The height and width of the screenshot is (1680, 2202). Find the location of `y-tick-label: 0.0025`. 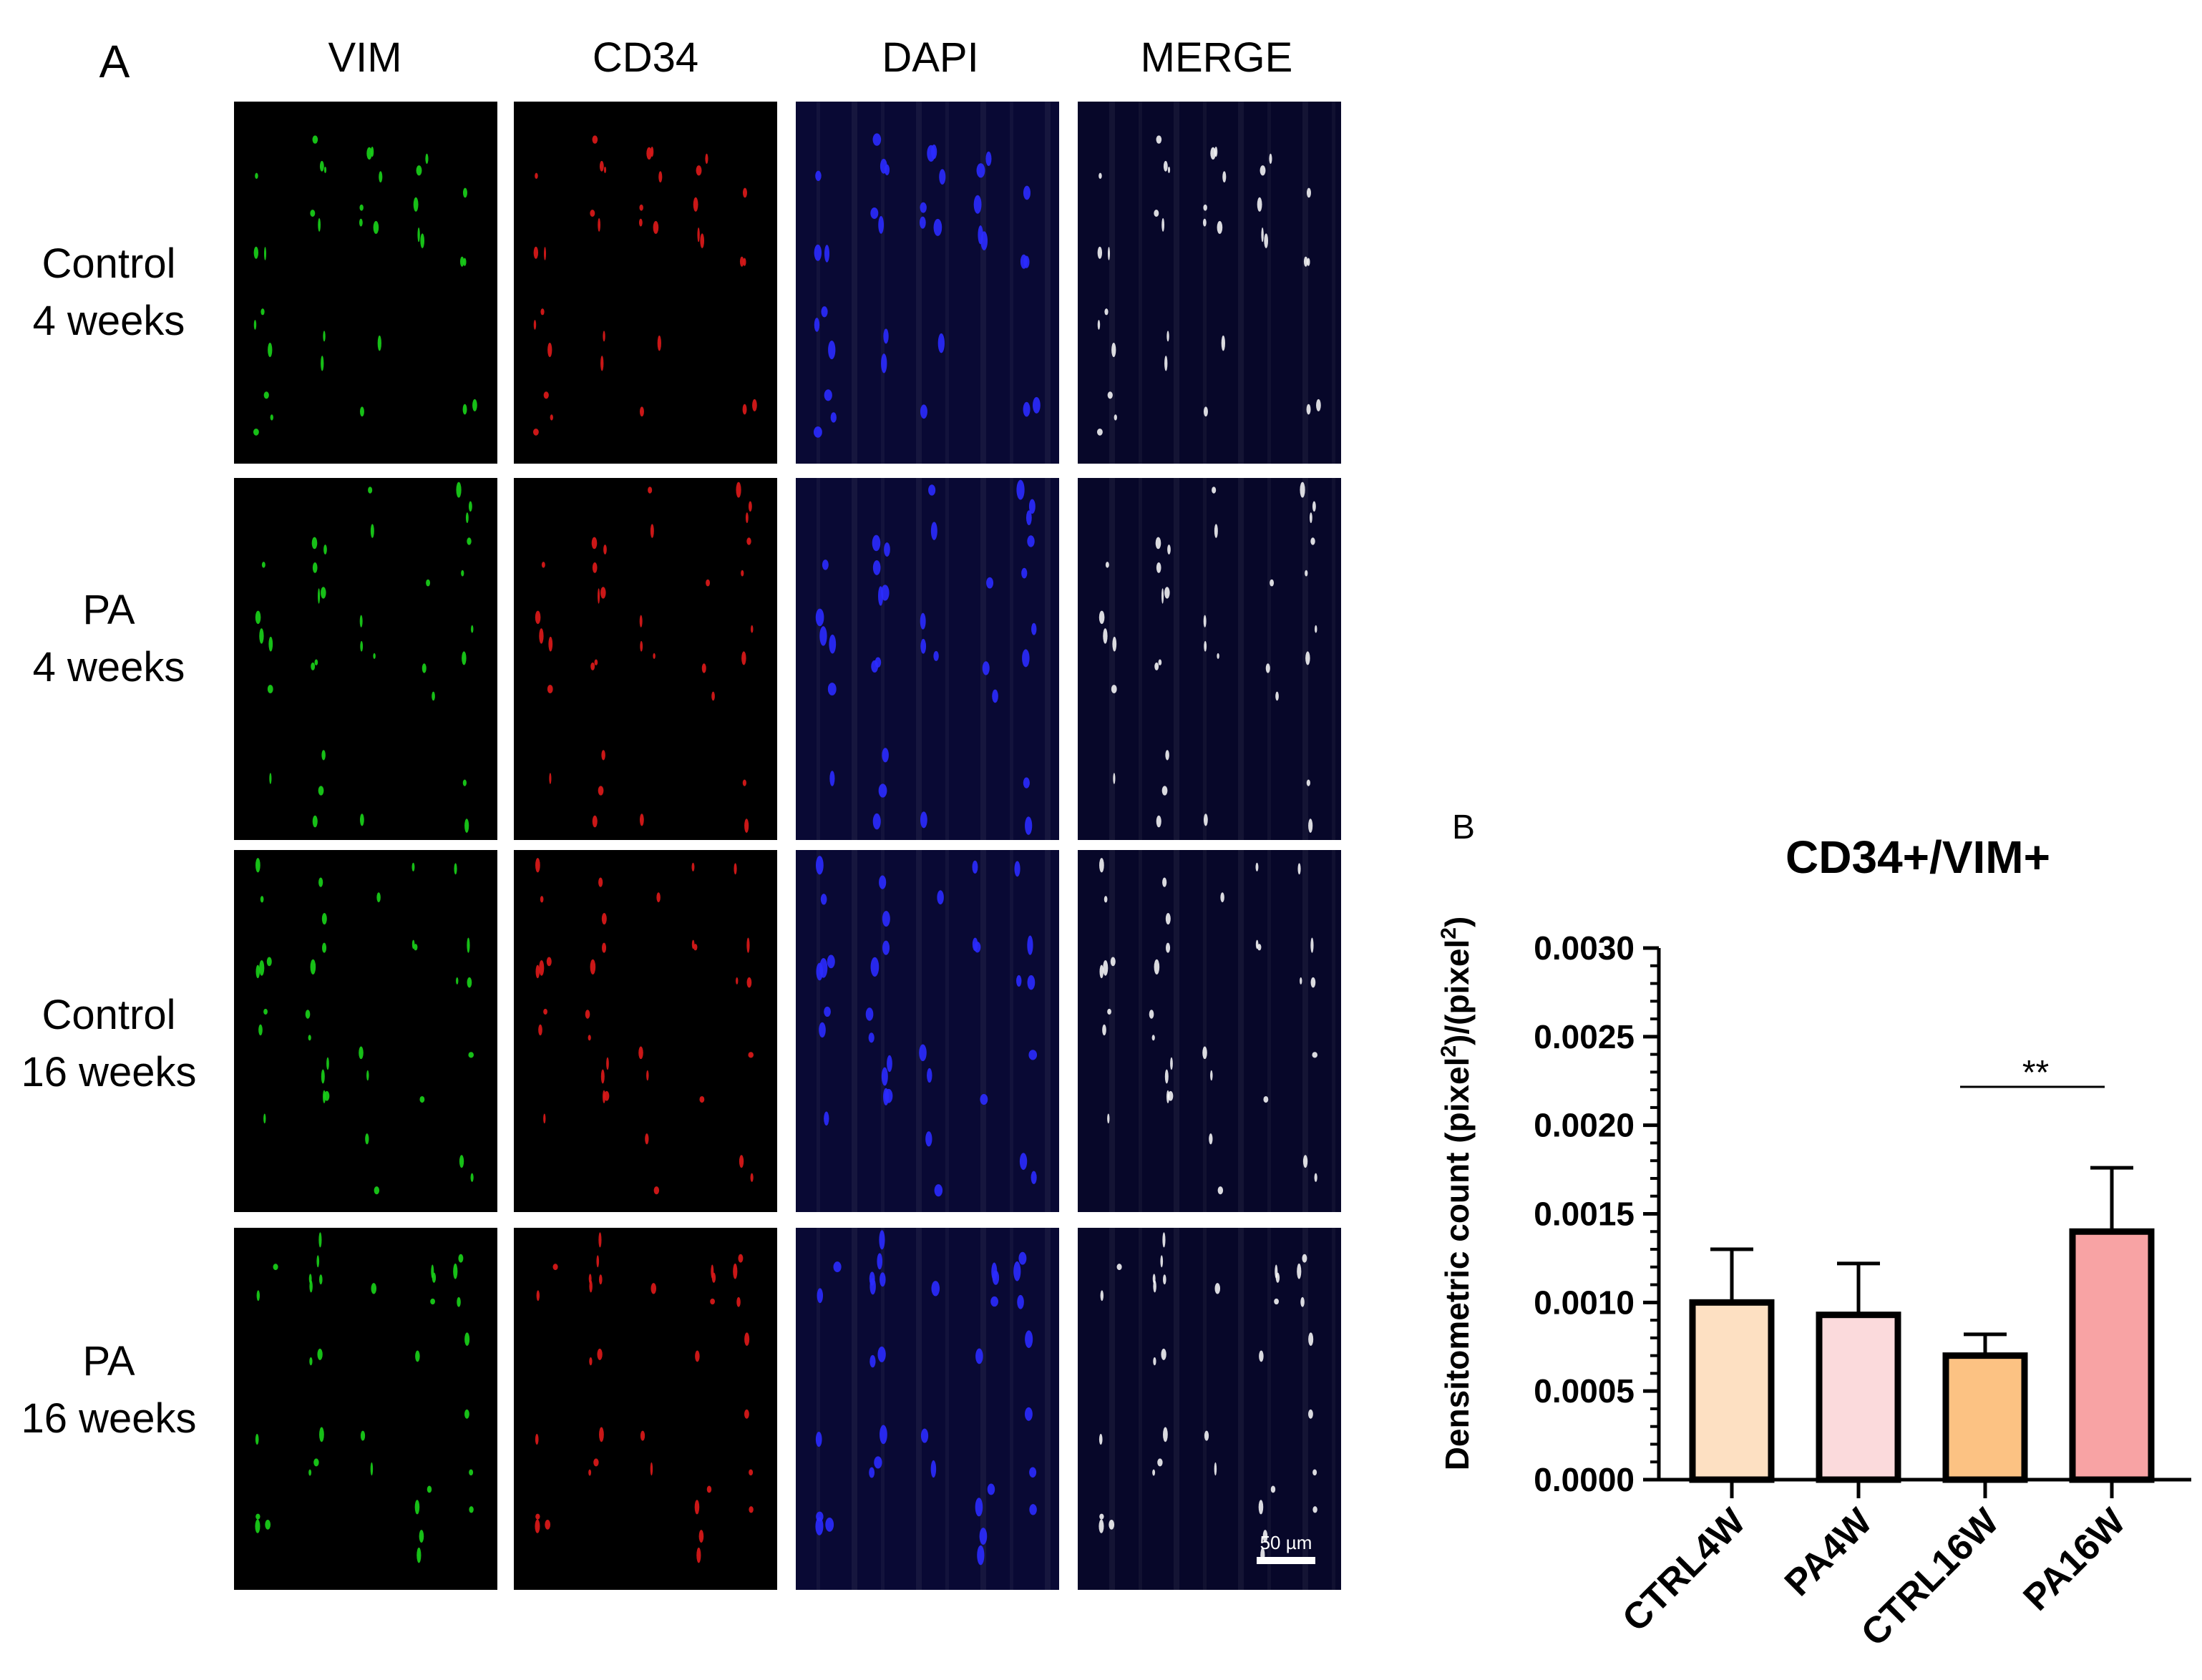

y-tick-label: 0.0025 is located at coordinates (1584, 1036).